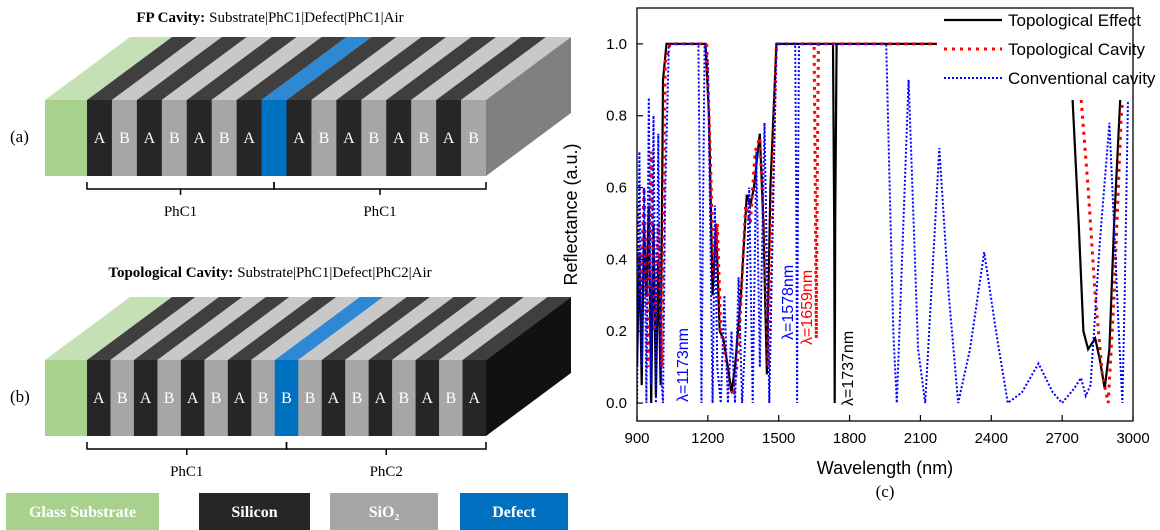  I want to click on legend-label: Topological Effect, so click(1074, 20).